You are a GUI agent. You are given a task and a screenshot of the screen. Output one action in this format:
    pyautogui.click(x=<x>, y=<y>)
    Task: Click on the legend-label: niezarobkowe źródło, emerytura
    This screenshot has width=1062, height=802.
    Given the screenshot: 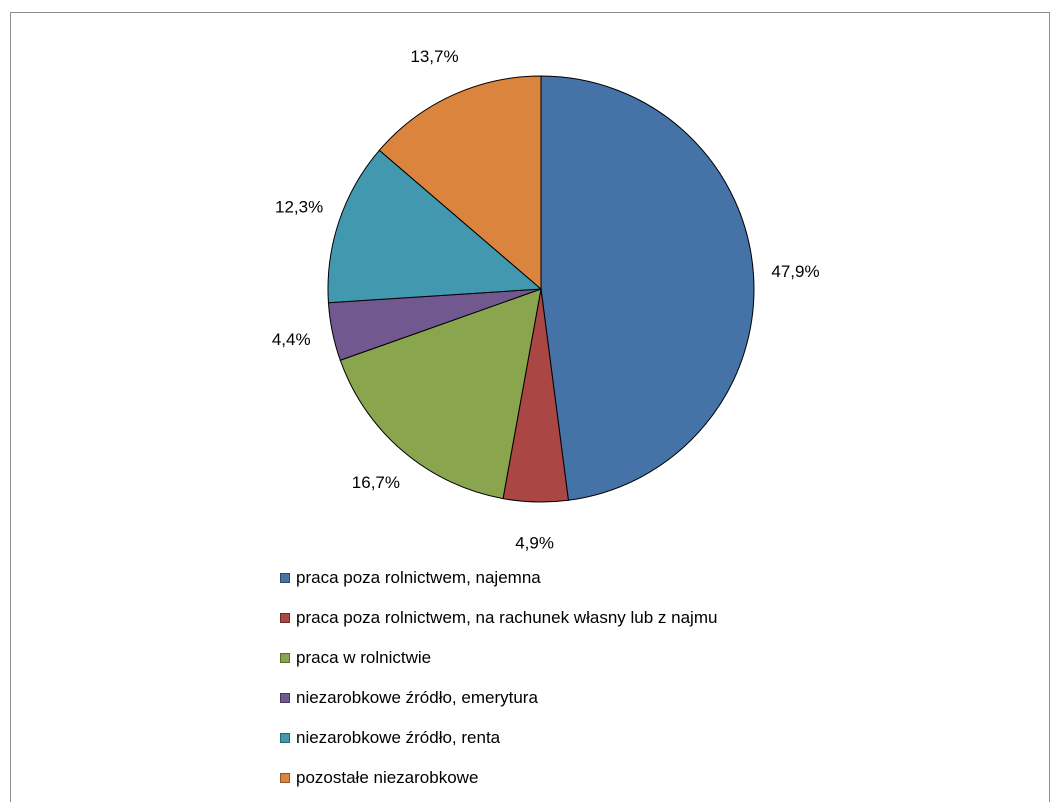 What is the action you would take?
    pyautogui.click(x=417, y=697)
    